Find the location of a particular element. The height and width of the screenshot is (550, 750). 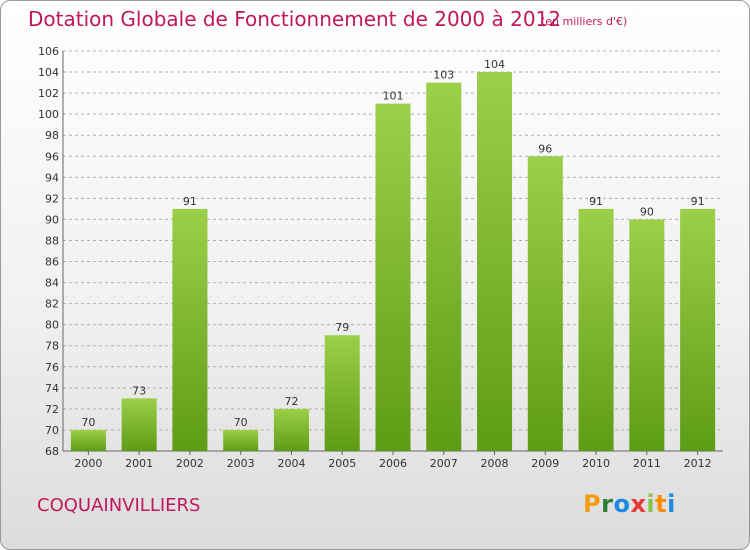

proxiti-logo: Proxiti is located at coordinates (629, 504).